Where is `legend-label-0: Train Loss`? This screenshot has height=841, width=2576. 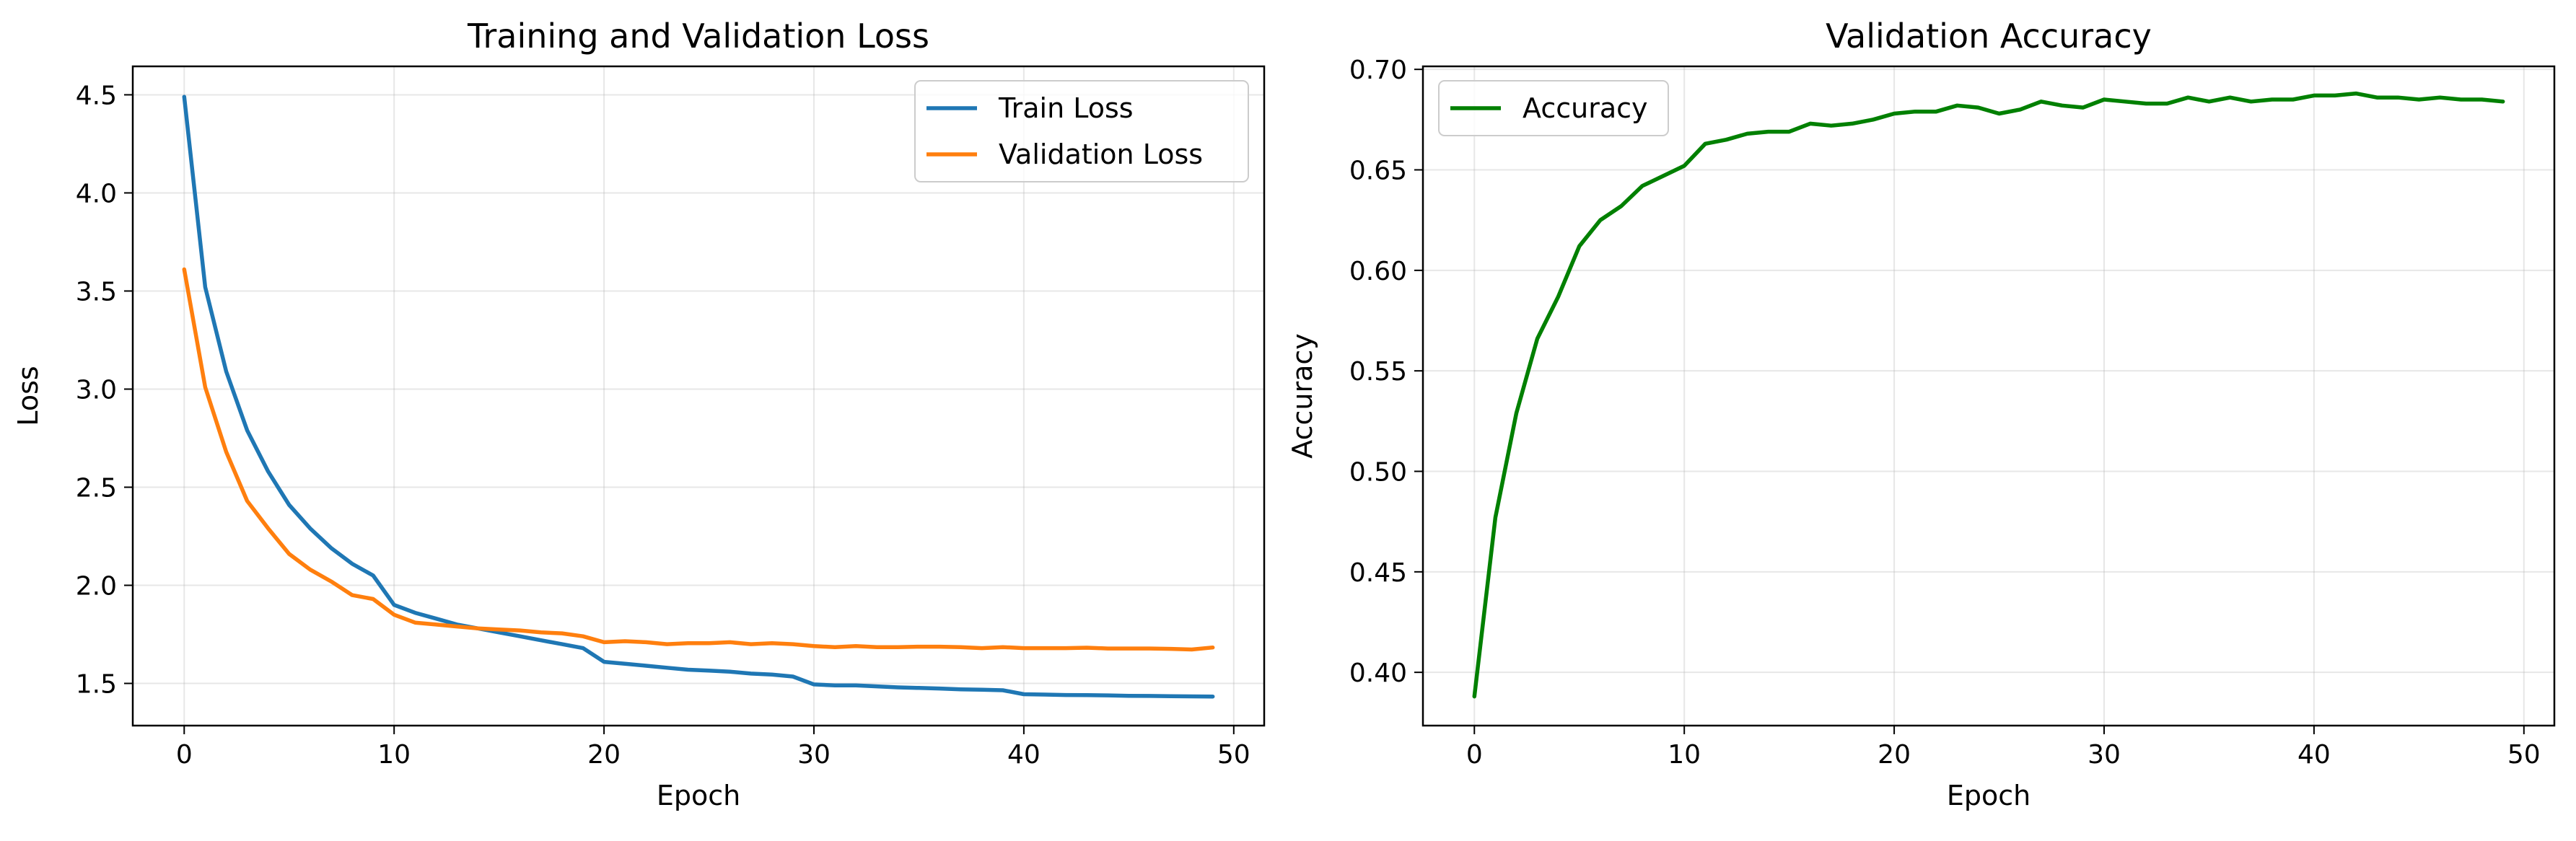 legend-label-0: Train Loss is located at coordinates (1066, 108).